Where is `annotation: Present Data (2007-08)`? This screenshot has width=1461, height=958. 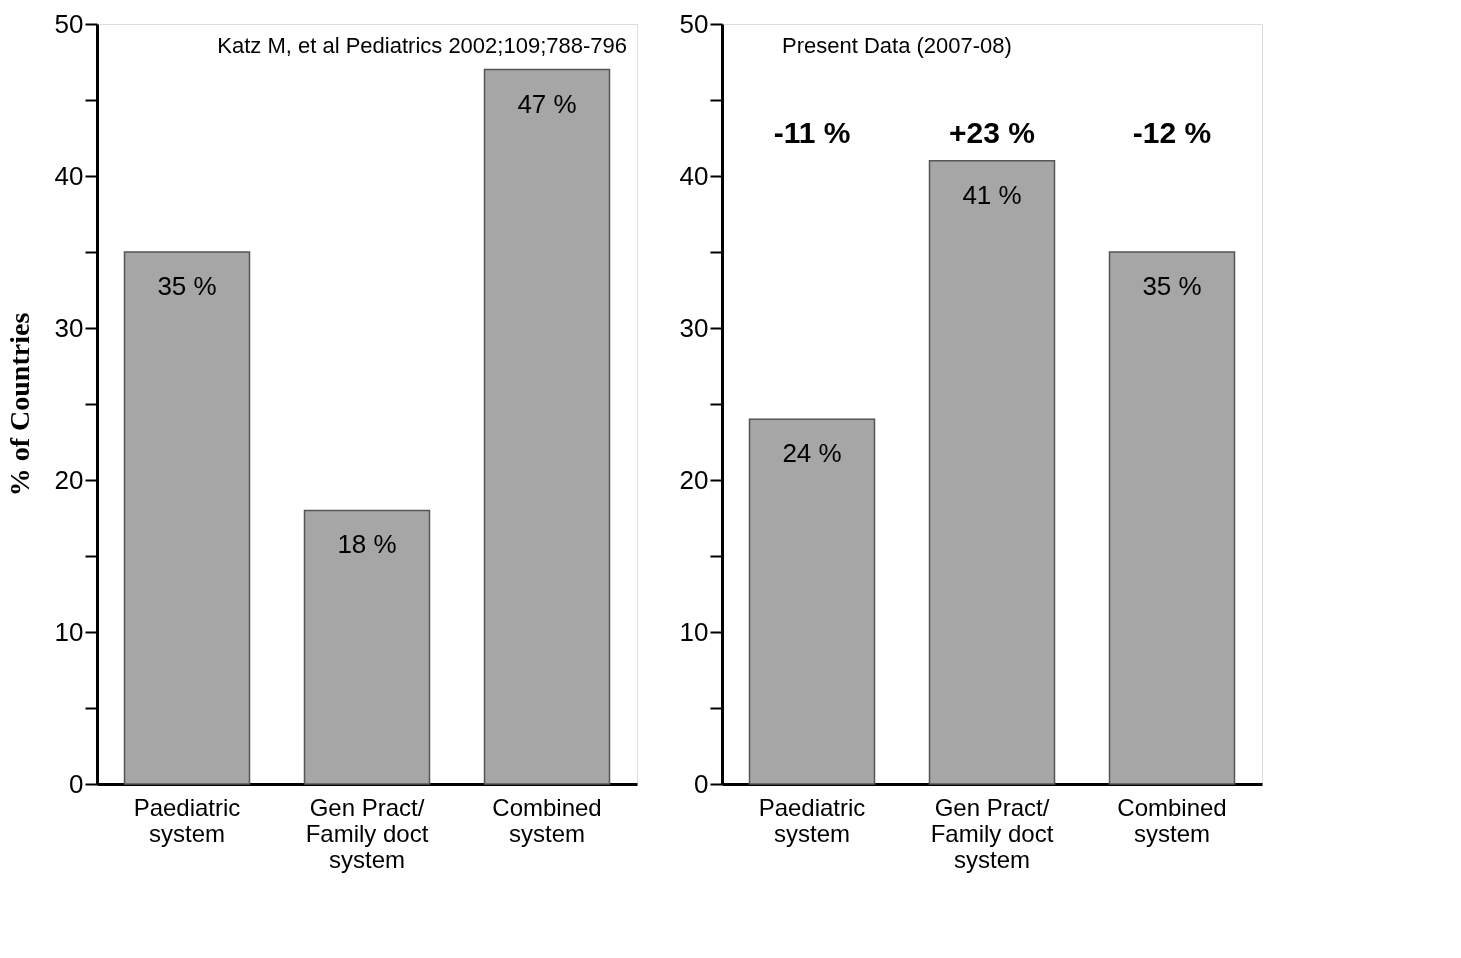
annotation: Present Data (2007-08) is located at coordinates (897, 45).